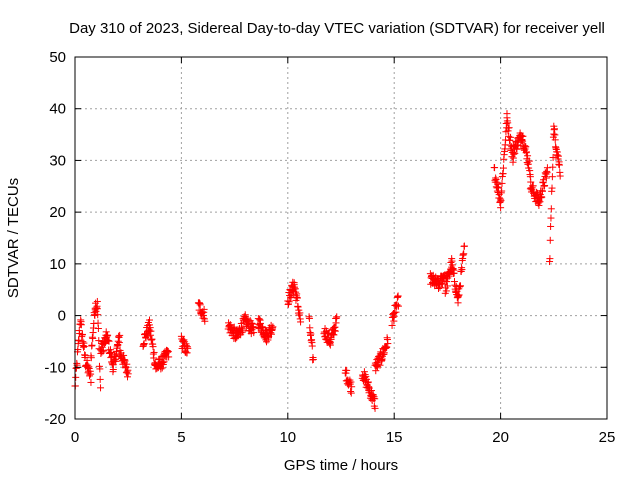  I want to click on y-tick-label: 0, so click(62, 316).